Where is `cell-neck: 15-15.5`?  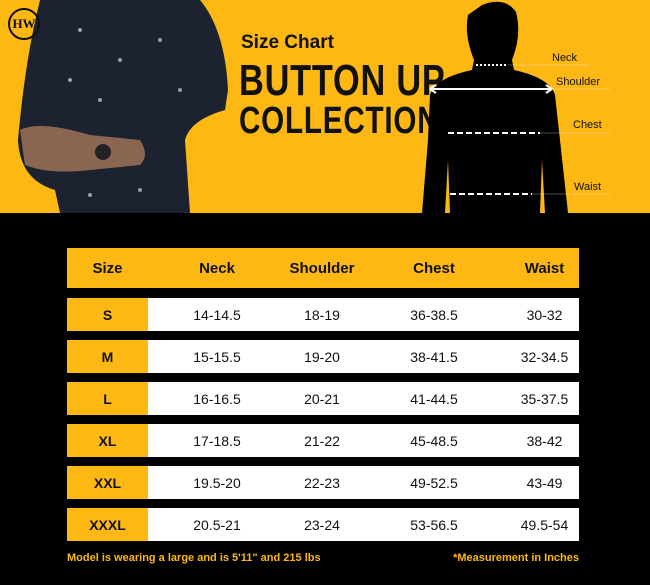 cell-neck: 15-15.5 is located at coordinates (217, 356).